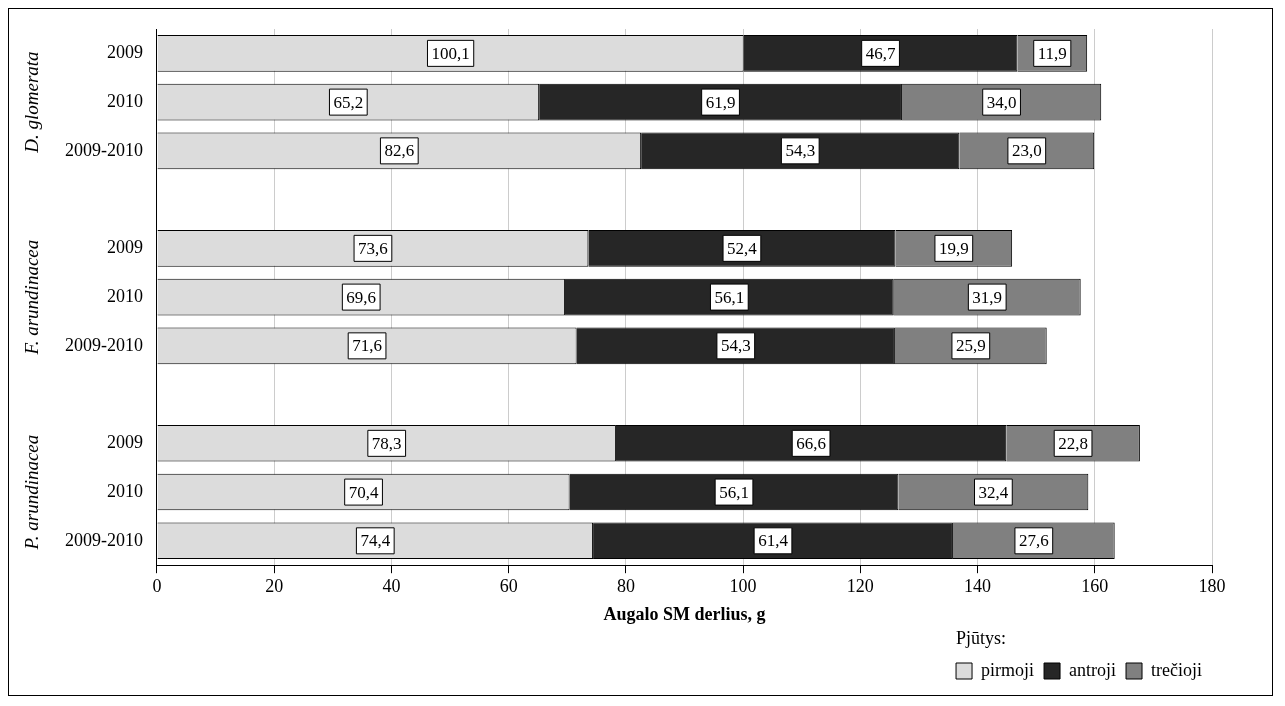  Describe the element at coordinates (348, 102) in the screenshot. I see `data-label: 65,2` at that location.